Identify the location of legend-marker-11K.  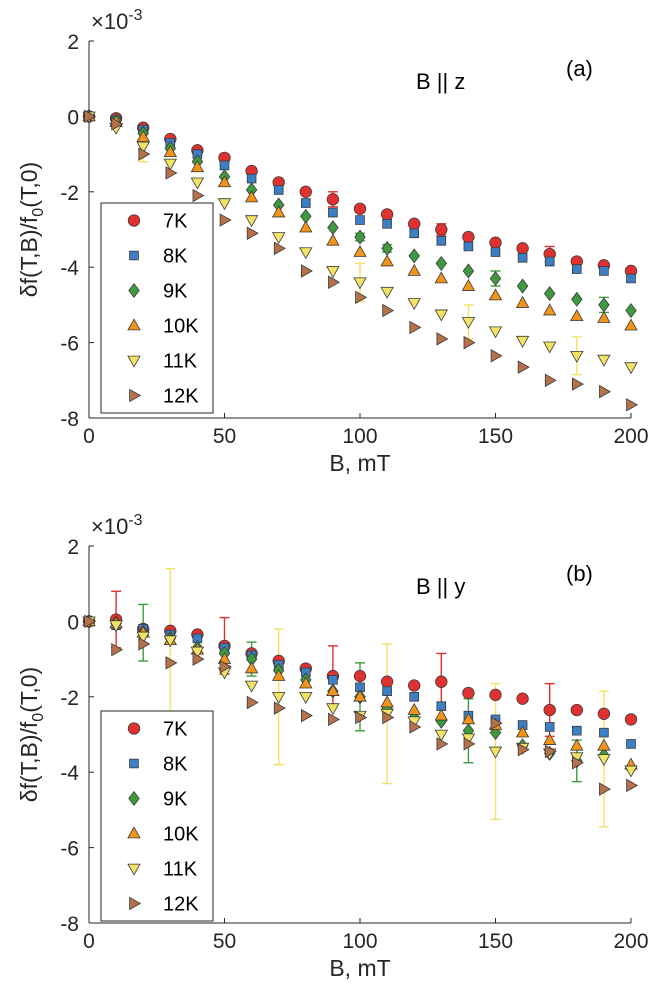
(134, 361).